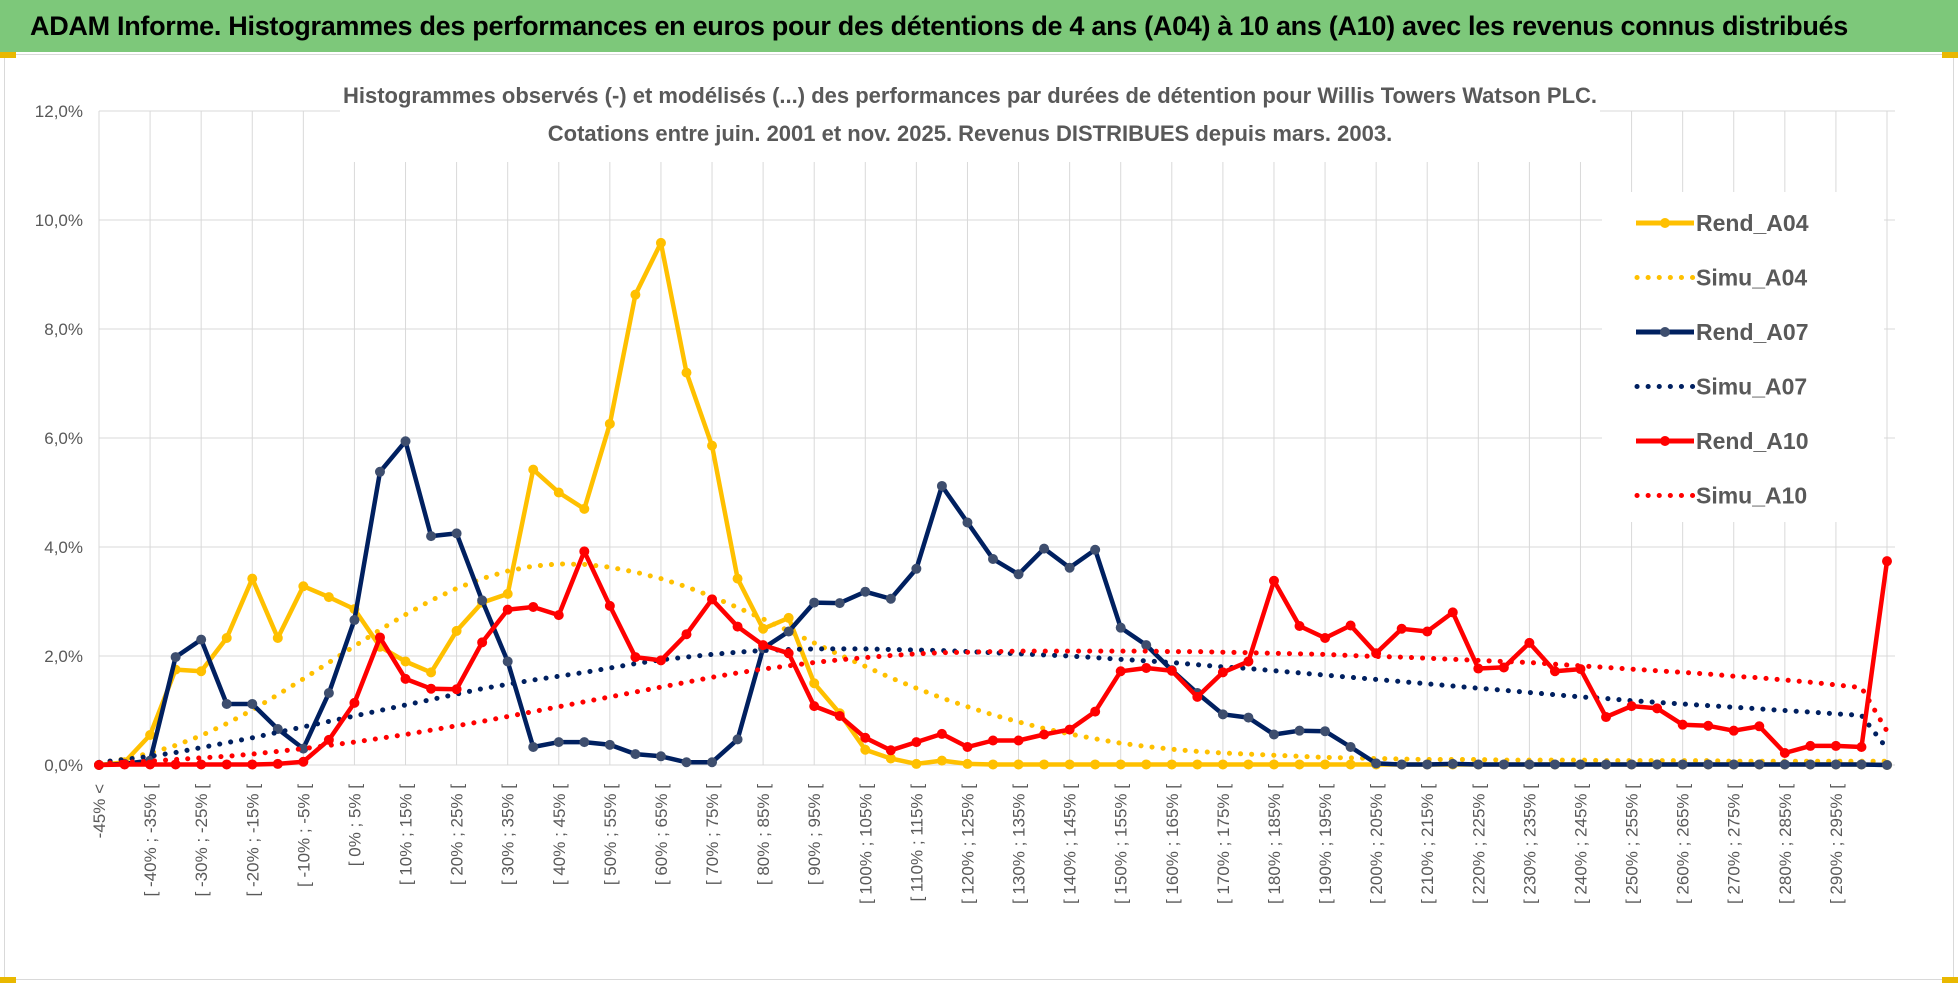  I want to click on legend-label-simu-a04: Simu_A04, so click(1751, 278).